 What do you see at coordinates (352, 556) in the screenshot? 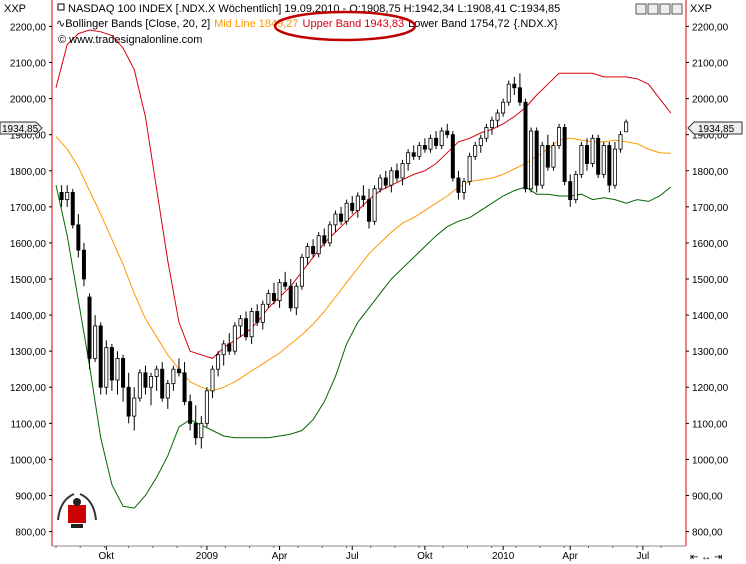
I see `xtick-label: Jul` at bounding box center [352, 556].